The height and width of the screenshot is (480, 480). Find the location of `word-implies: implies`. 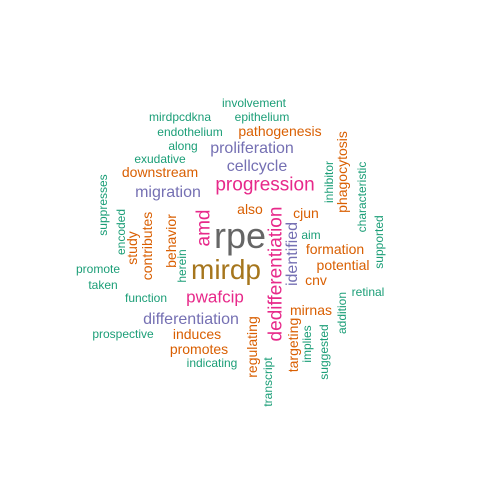

word-implies: implies is located at coordinates (307, 344).